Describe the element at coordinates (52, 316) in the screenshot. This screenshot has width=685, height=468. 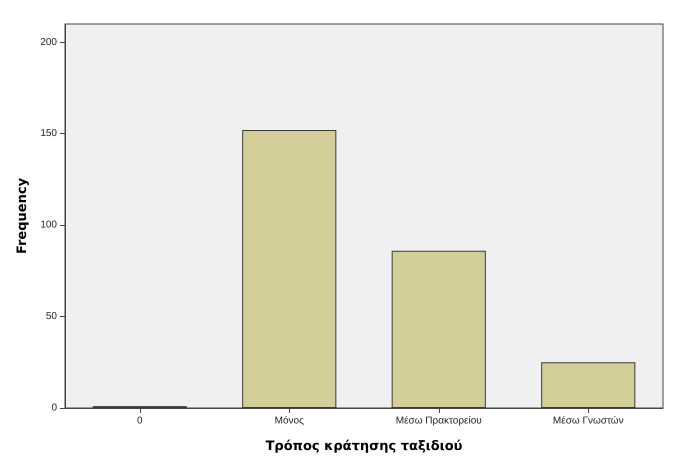
I see `y-tick-label: 50` at that location.